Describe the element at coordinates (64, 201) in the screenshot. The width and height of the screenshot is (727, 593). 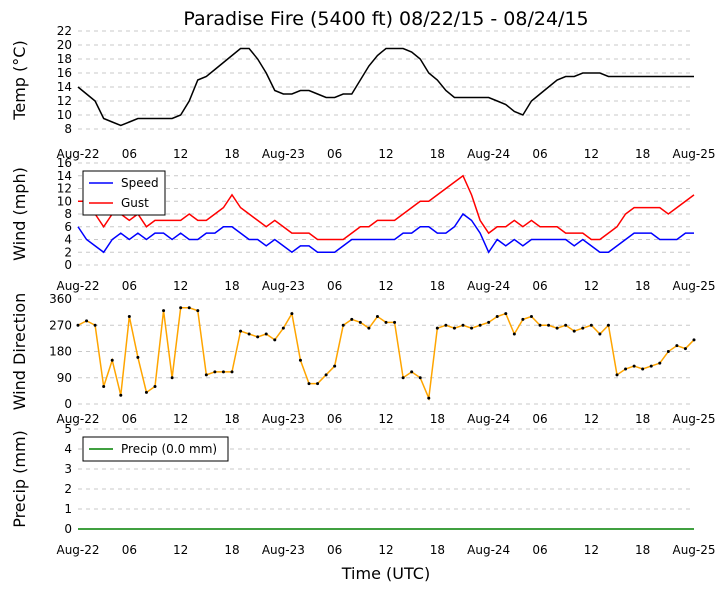
I see `y-tick-label: 10` at that location.